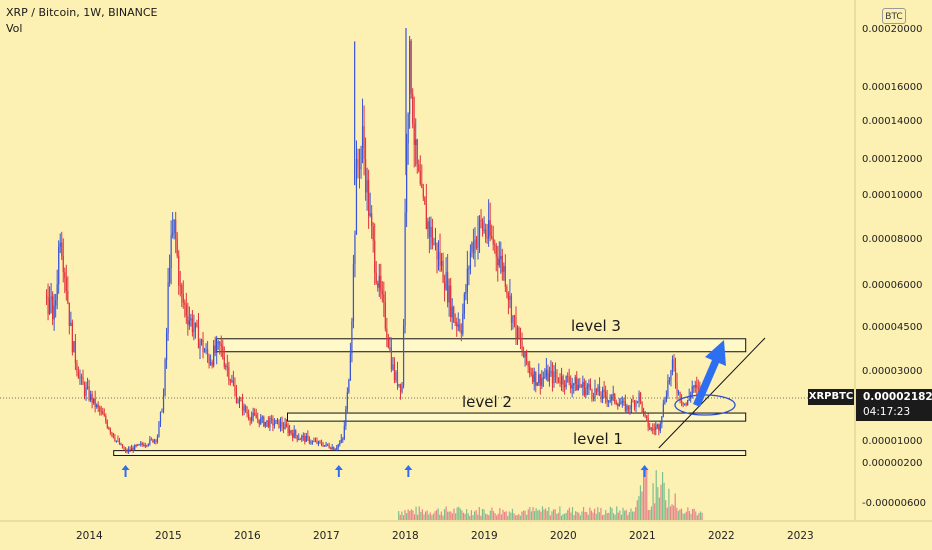 Image resolution: width=932 pixels, height=550 pixels. Describe the element at coordinates (14, 28) in the screenshot. I see `volume-label: Vol` at that location.